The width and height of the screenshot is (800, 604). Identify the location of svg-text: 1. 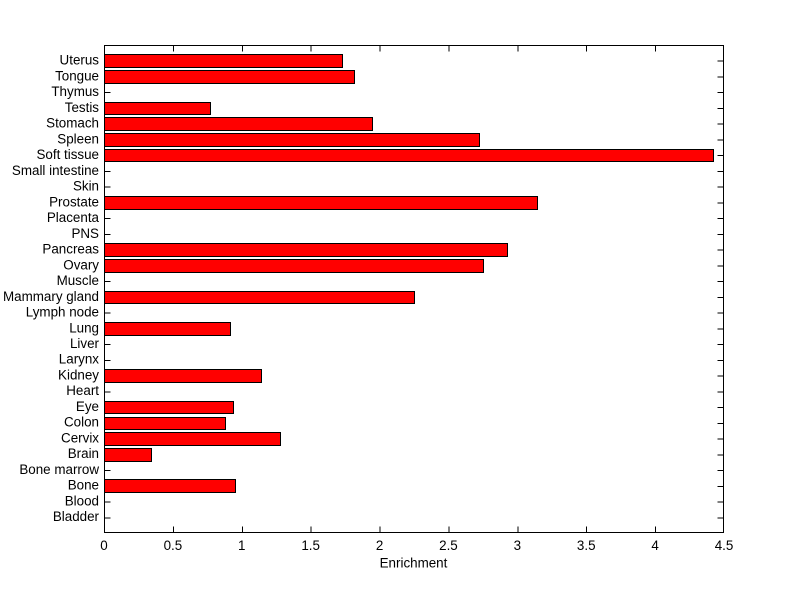
(241, 545).